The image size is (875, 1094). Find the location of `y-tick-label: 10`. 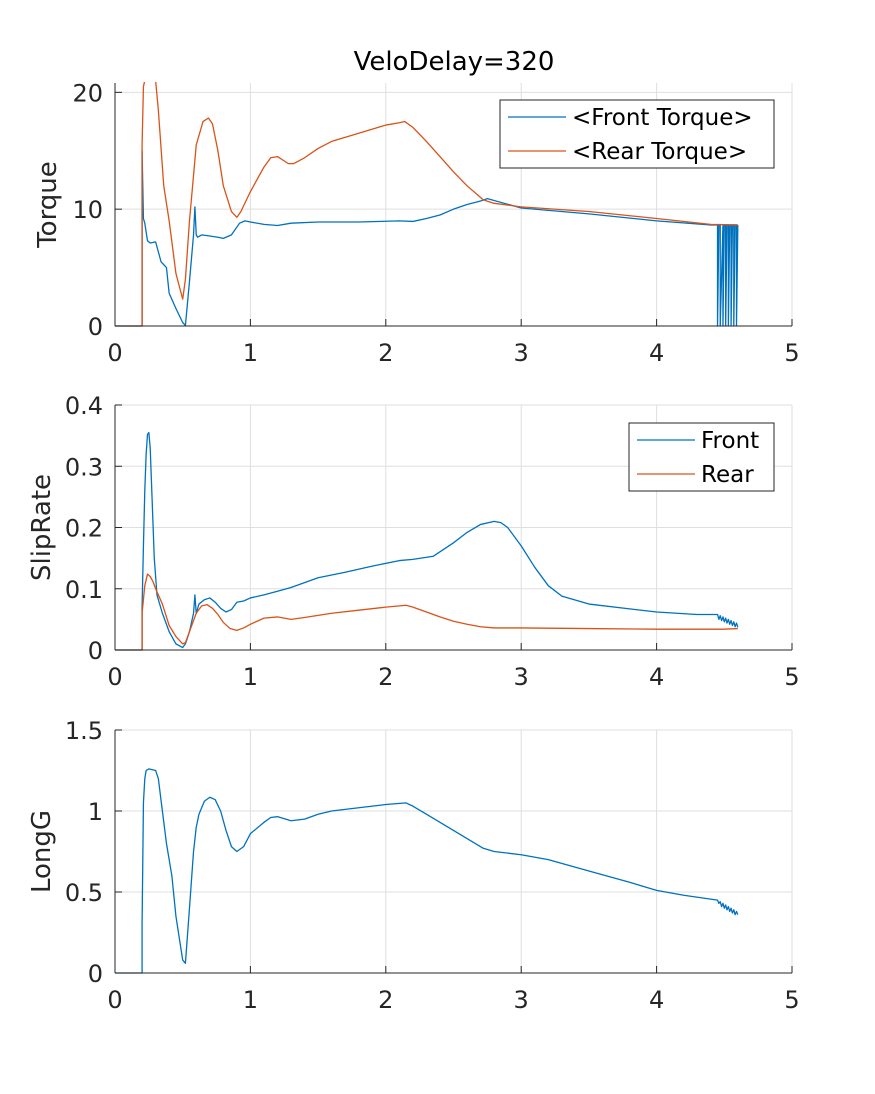

y-tick-label: 10 is located at coordinates (87, 210).